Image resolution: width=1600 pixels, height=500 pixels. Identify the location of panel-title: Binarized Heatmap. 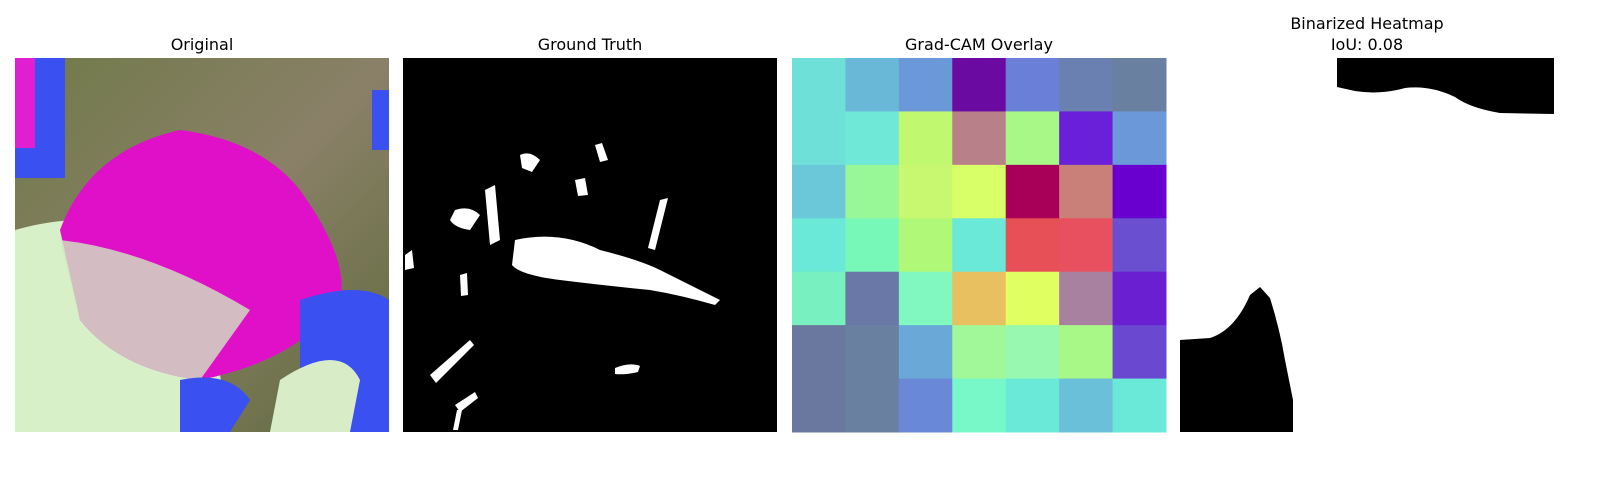
(1366, 23).